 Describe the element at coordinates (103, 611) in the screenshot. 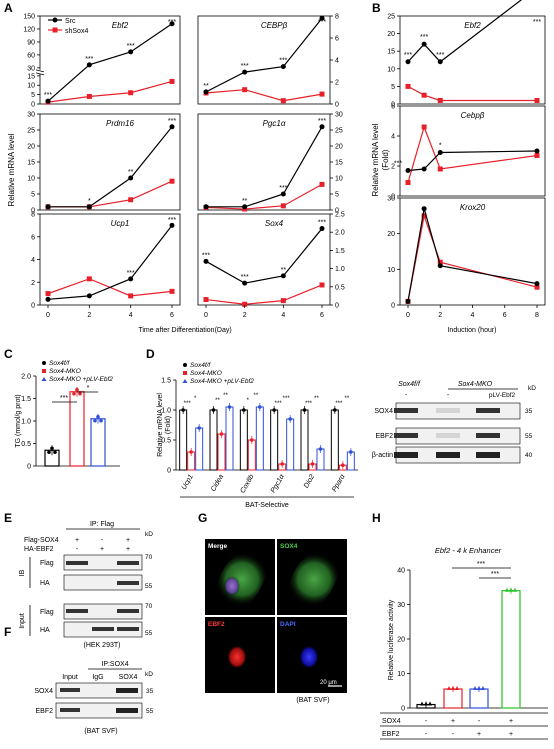

I see `blot-strip` at that location.